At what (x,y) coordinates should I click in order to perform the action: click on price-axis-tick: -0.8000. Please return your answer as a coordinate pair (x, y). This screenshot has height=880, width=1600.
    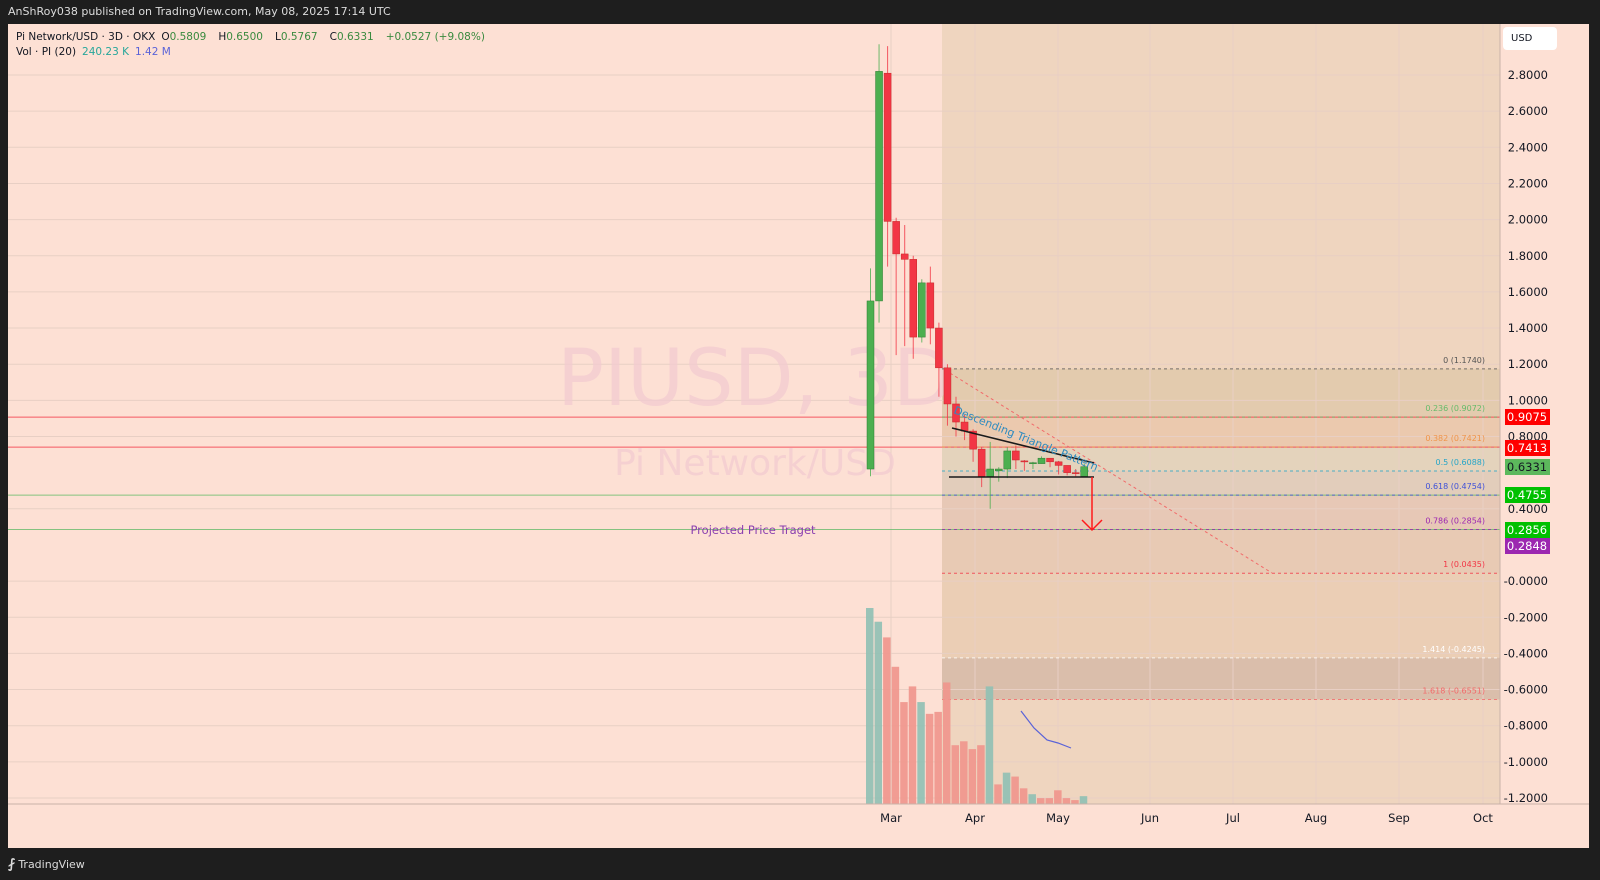
    Looking at the image, I should click on (1526, 726).